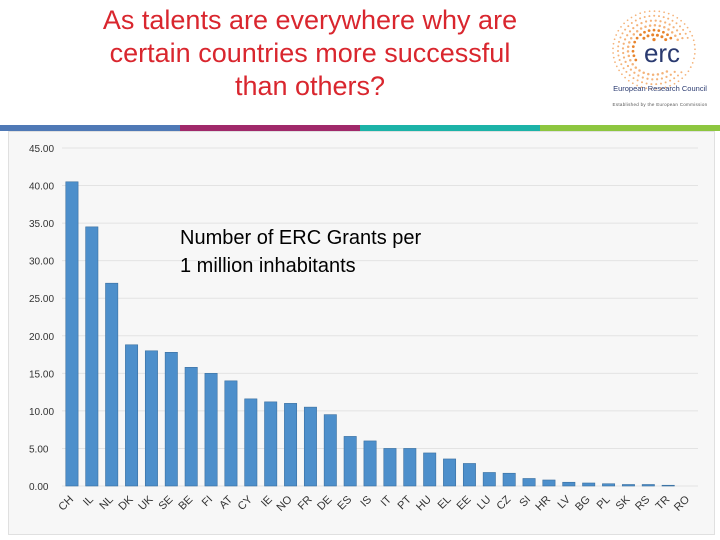 This screenshot has width=720, height=540. What do you see at coordinates (126, 503) in the screenshot?
I see `x-tick-label: DK` at bounding box center [126, 503].